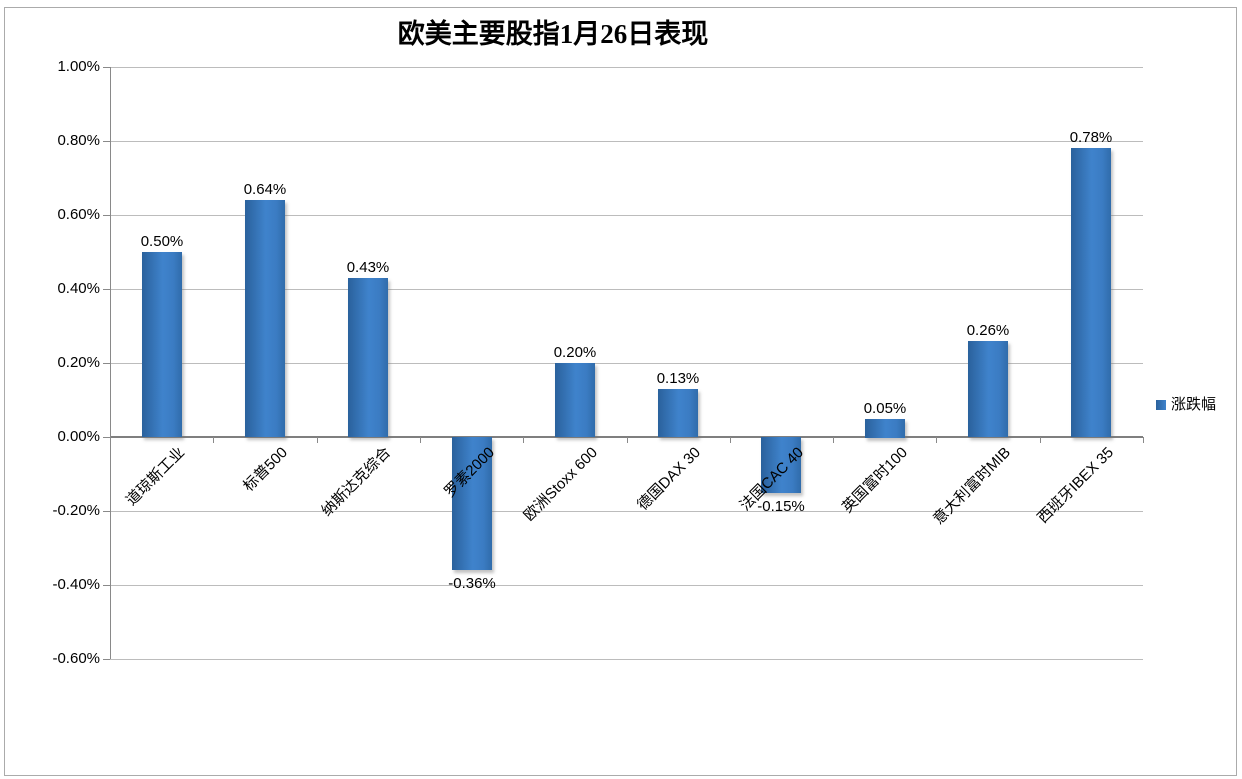 This screenshot has height=779, width=1242. What do you see at coordinates (368, 267) in the screenshot?
I see `bar-value-label: 0.43%` at bounding box center [368, 267].